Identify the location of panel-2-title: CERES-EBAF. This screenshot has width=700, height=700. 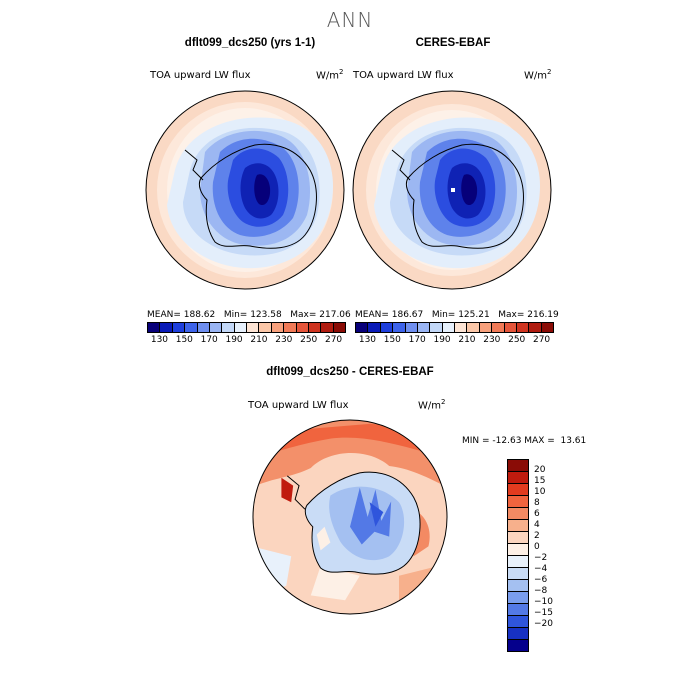
(453, 43).